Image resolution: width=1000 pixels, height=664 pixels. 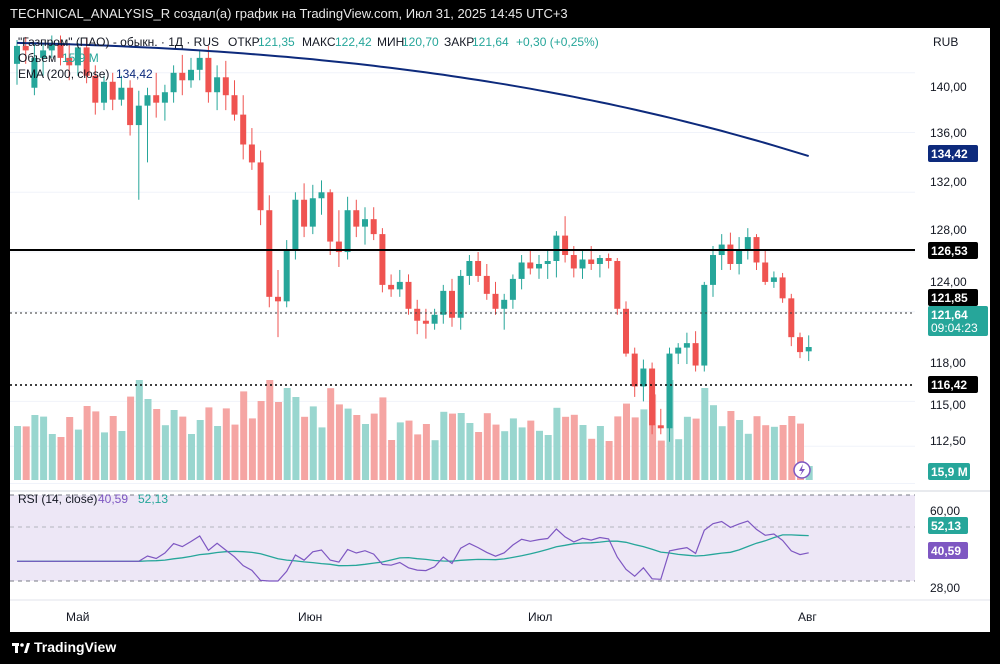 I want to click on rsi-axis: 60,00 28,00, so click(x=945, y=549).